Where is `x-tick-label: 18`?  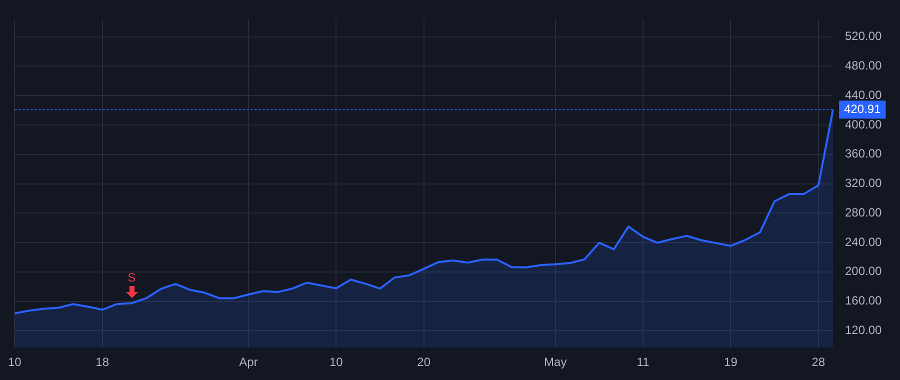
x-tick-label: 18 is located at coordinates (103, 362).